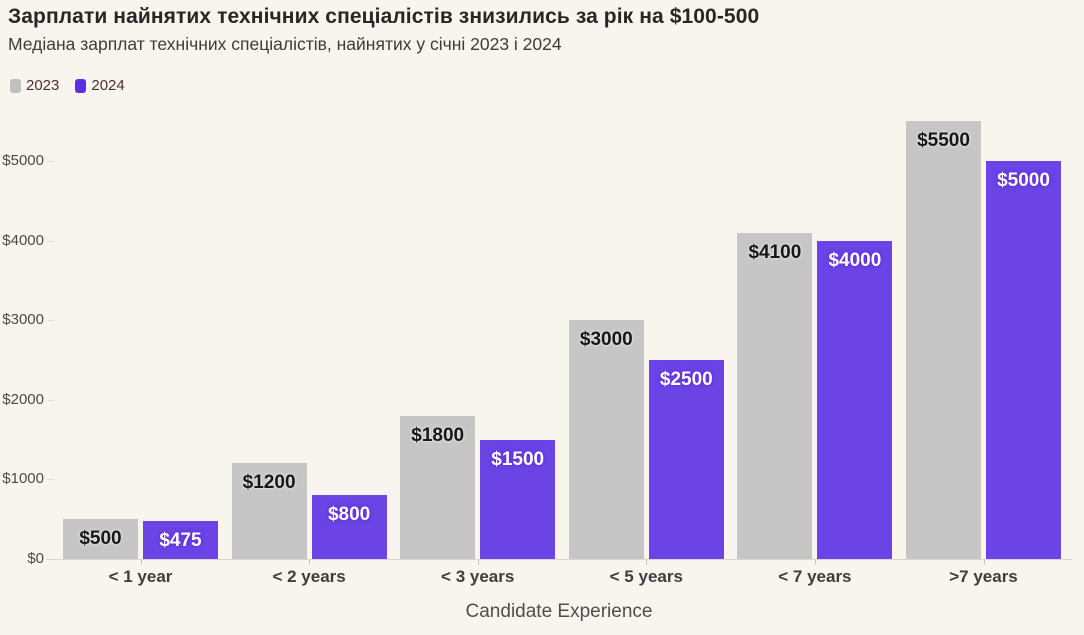 This screenshot has height=635, width=1084. I want to click on legend-item-2024: 2024, so click(100, 85).